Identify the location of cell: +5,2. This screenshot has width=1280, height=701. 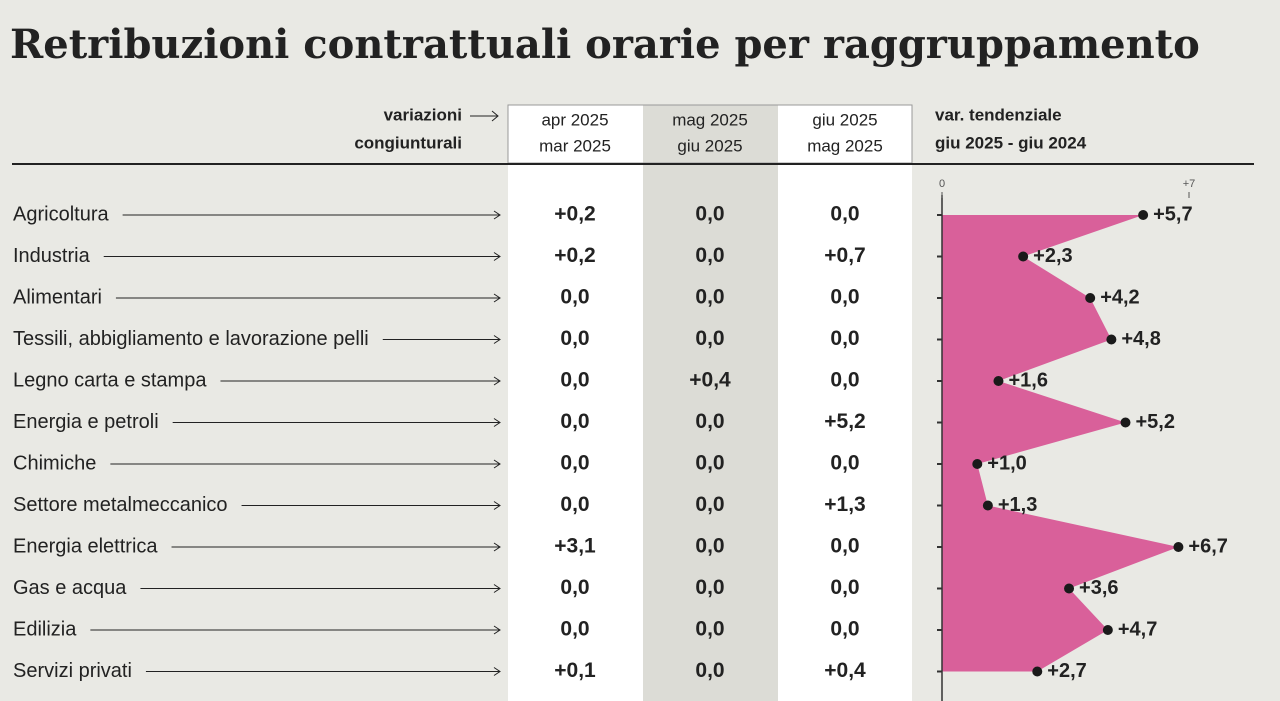
(844, 421).